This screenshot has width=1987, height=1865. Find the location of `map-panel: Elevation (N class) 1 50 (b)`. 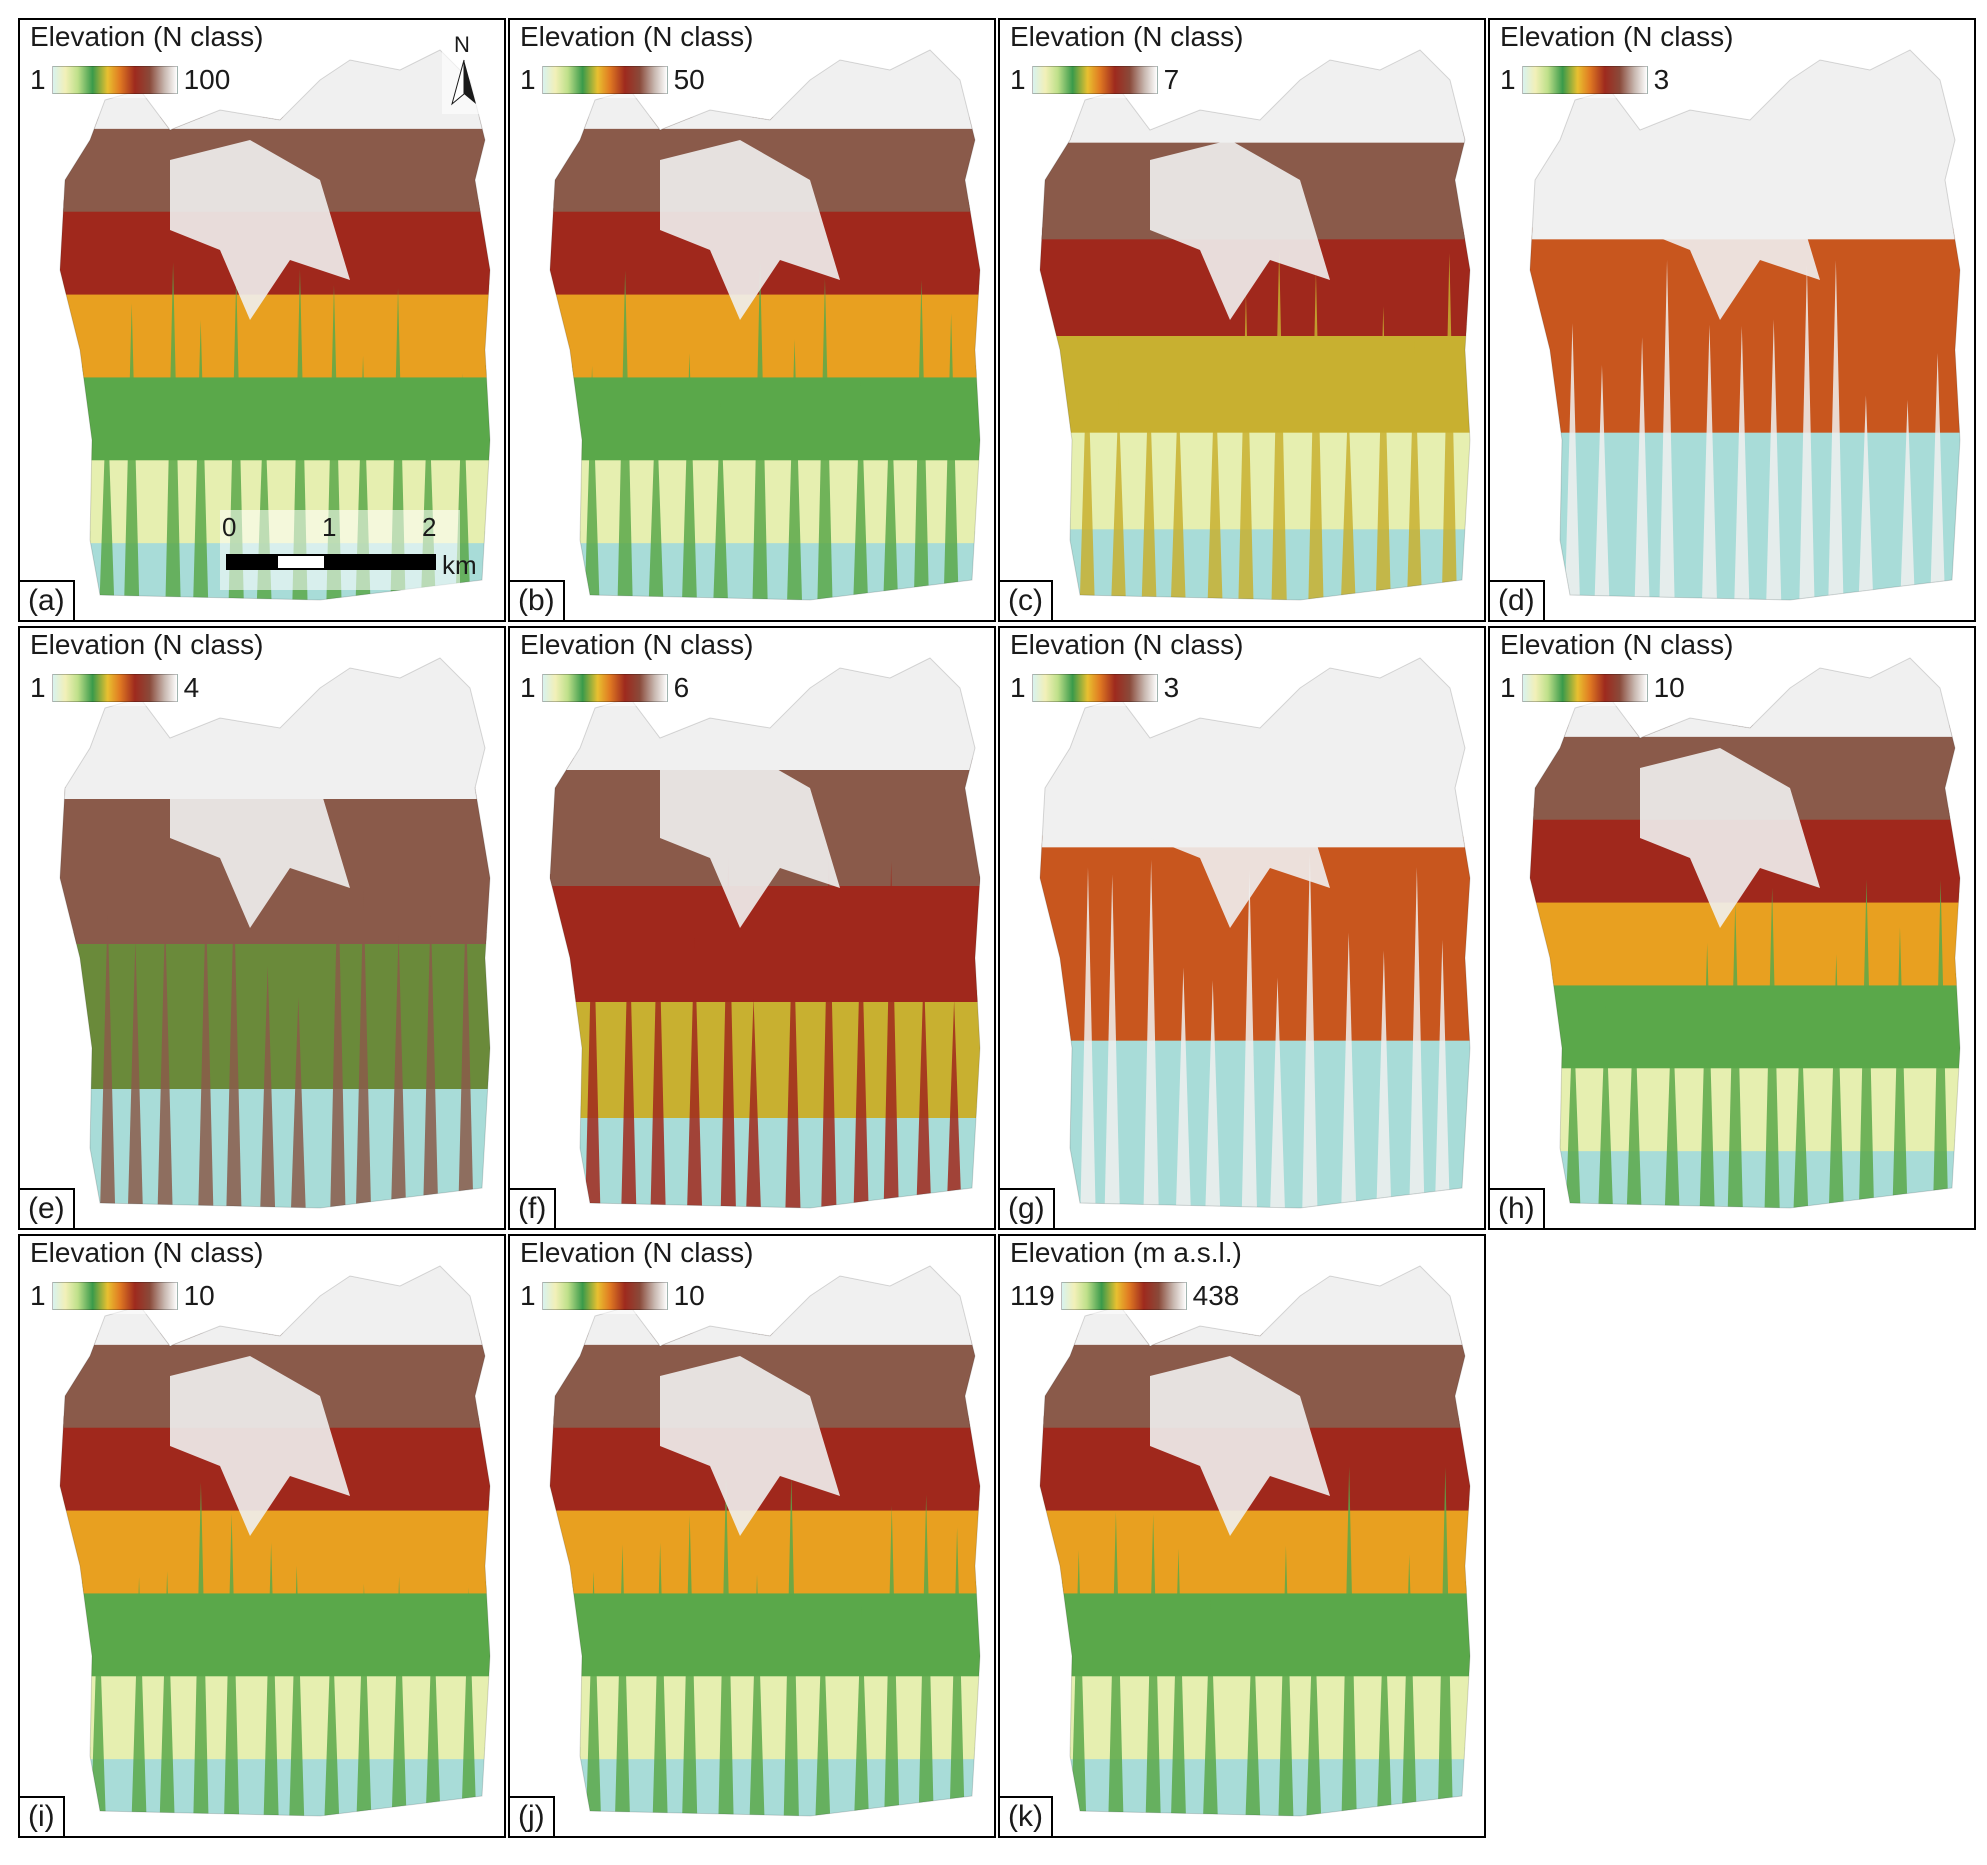

map-panel: Elevation (N class) 1 50 (b) is located at coordinates (752, 320).